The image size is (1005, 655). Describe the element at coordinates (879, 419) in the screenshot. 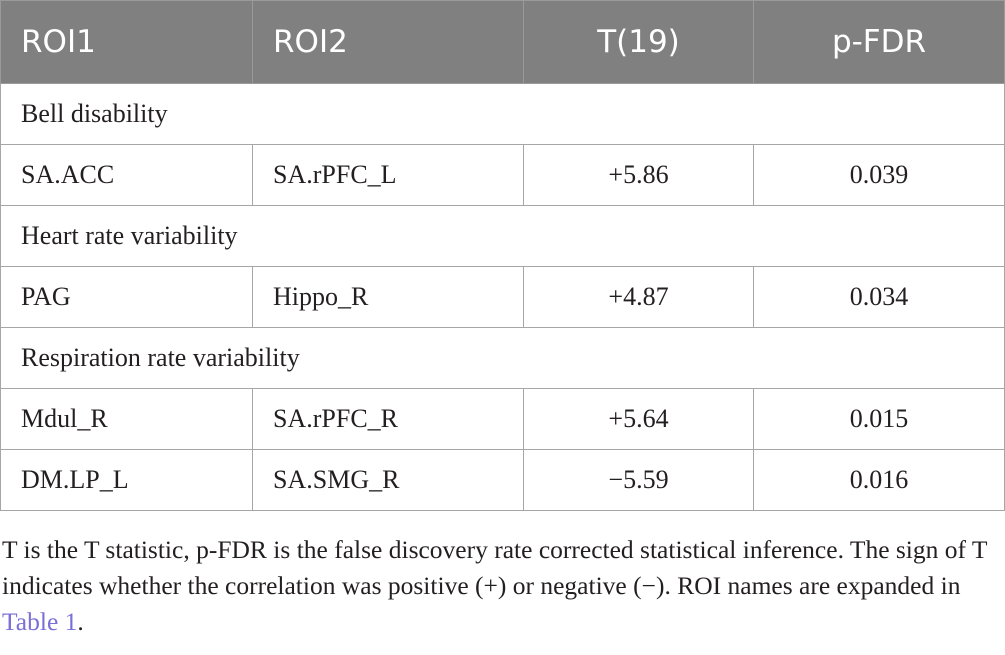

I see `p-cell: 0.015` at that location.